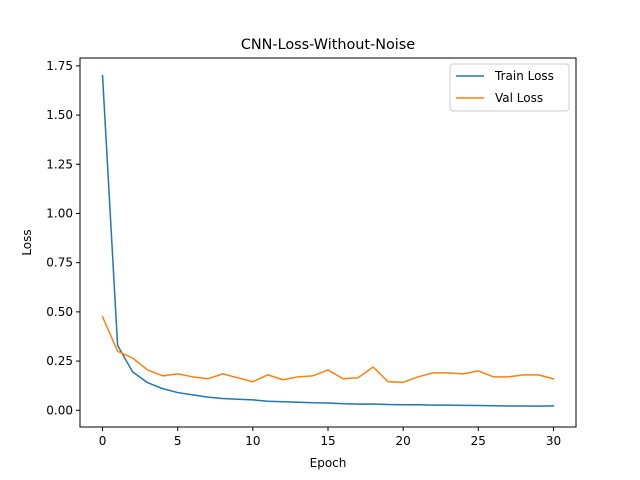  I want to click on x-tick-label: 20, so click(403, 441).